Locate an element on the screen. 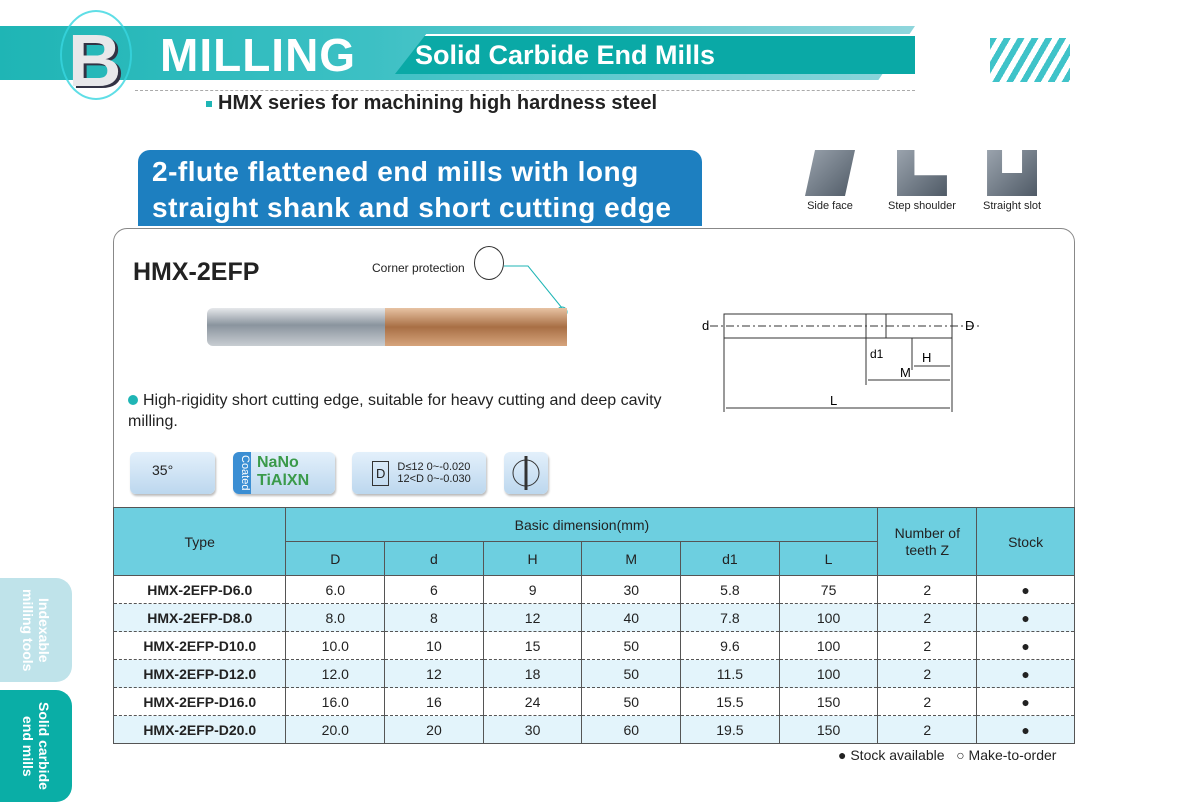 The image size is (1188, 804). value-cell: 12.0 is located at coordinates (335, 673).